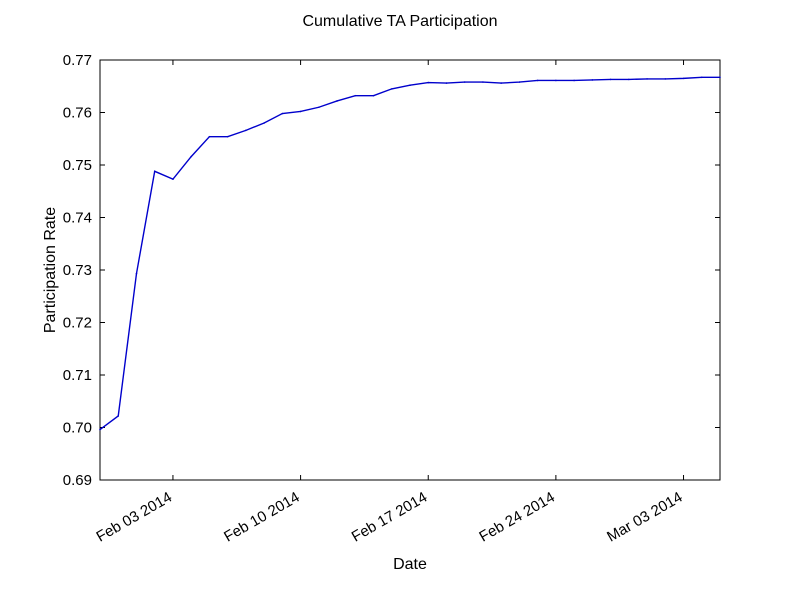  What do you see at coordinates (77, 480) in the screenshot?
I see `y-tick-label: 0.69` at bounding box center [77, 480].